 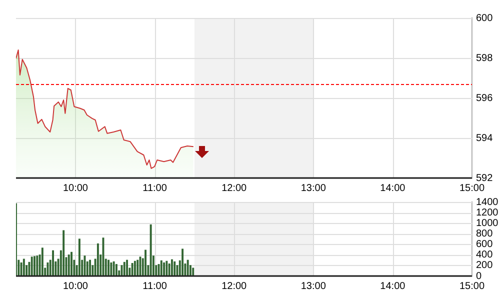 What do you see at coordinates (485, 234) in the screenshot?
I see `y-tick-label: 800` at bounding box center [485, 234].